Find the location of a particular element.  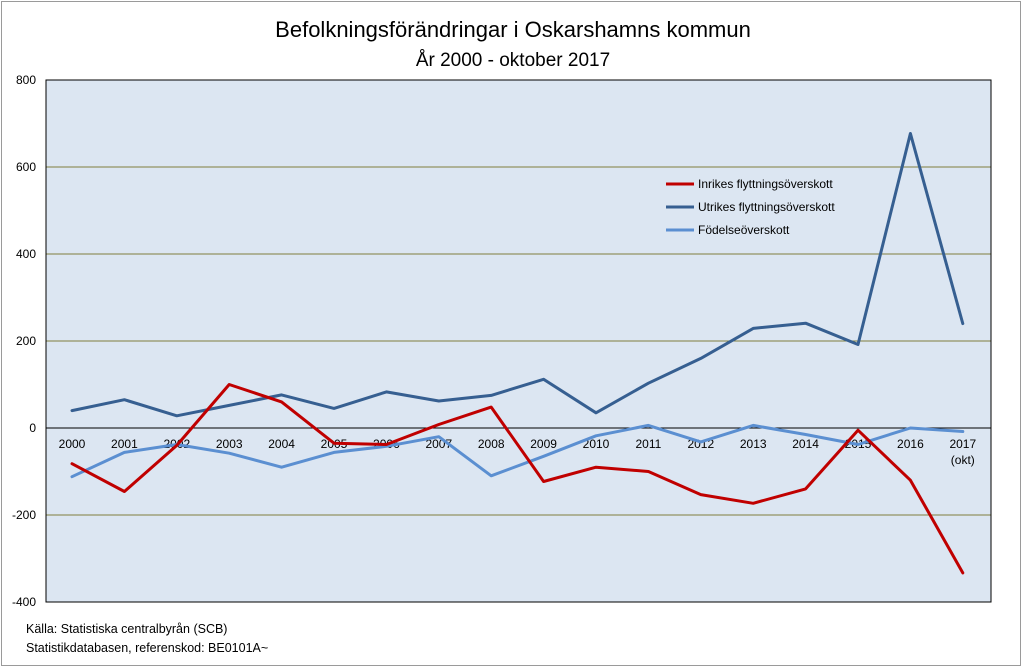

x-tick-label: 2004 is located at coordinates (281, 444).